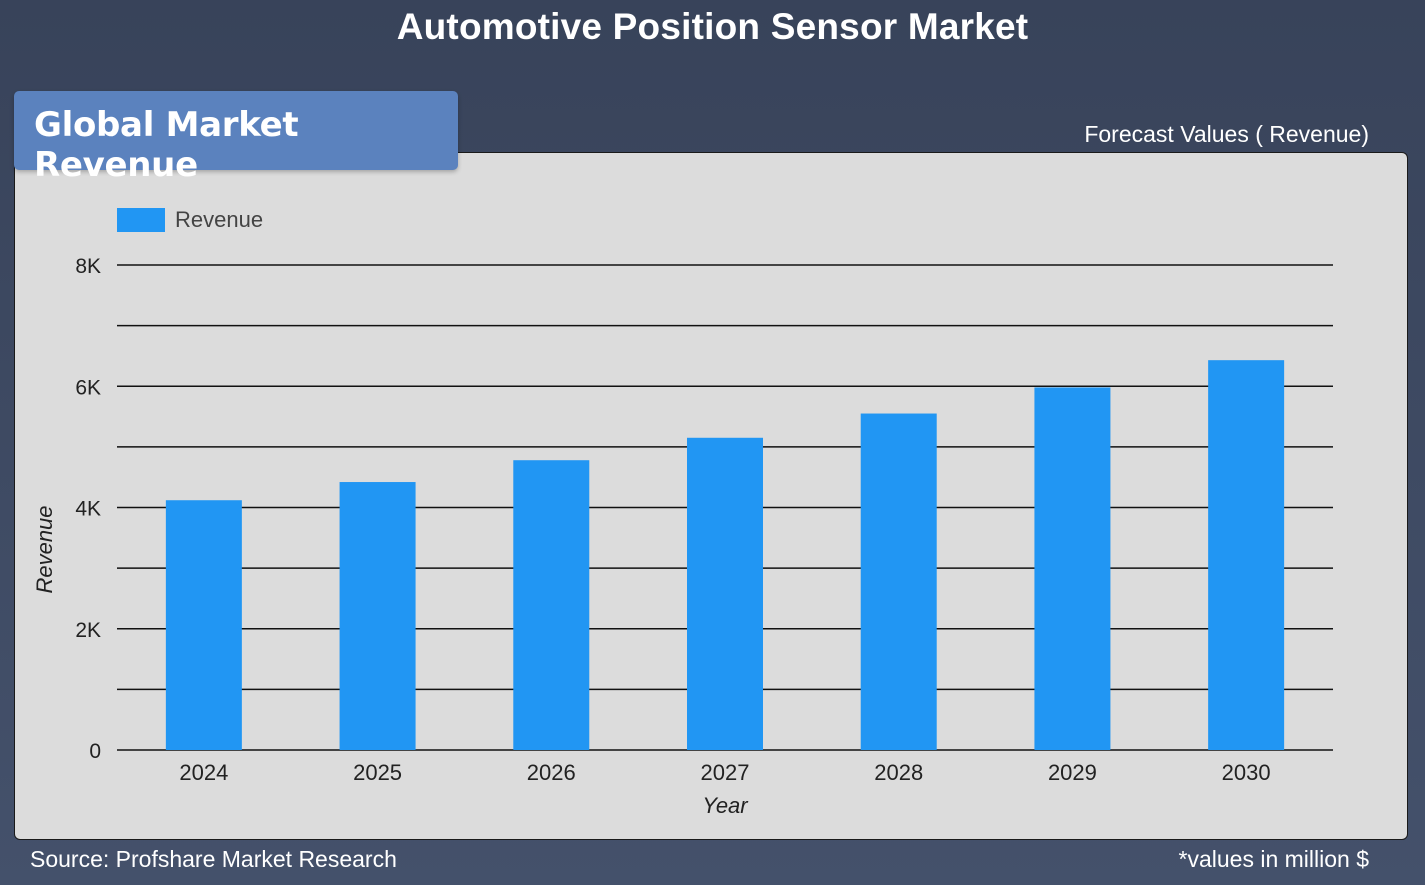 This screenshot has height=885, width=1425. Describe the element at coordinates (725, 593) in the screenshot. I see `bar-2027` at that location.